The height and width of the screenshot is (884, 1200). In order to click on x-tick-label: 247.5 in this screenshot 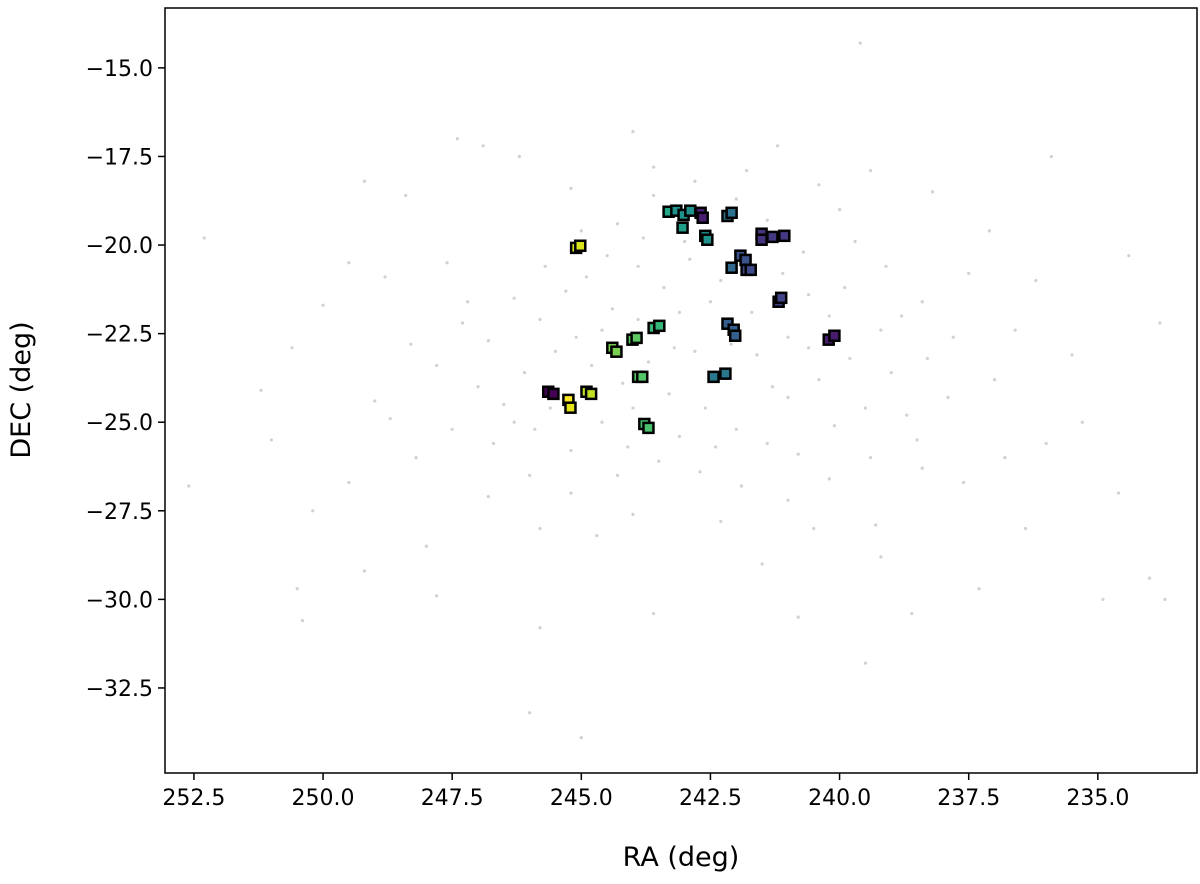, I will do `click(452, 798)`.